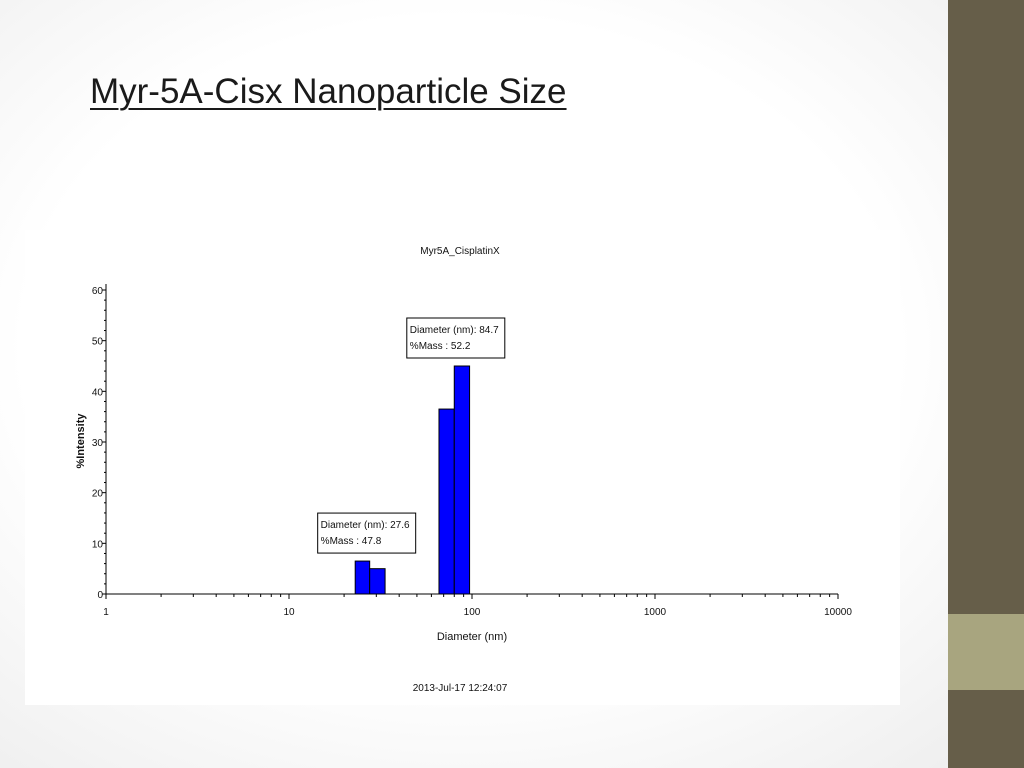  I want to click on y-tick-label: 0, so click(100, 595).